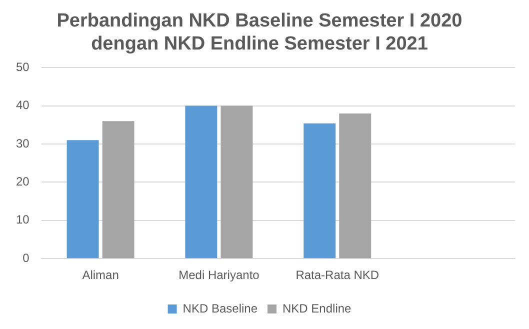 The height and width of the screenshot is (329, 529). Describe the element at coordinates (23, 67) in the screenshot. I see `y-tick-label: 50` at that location.